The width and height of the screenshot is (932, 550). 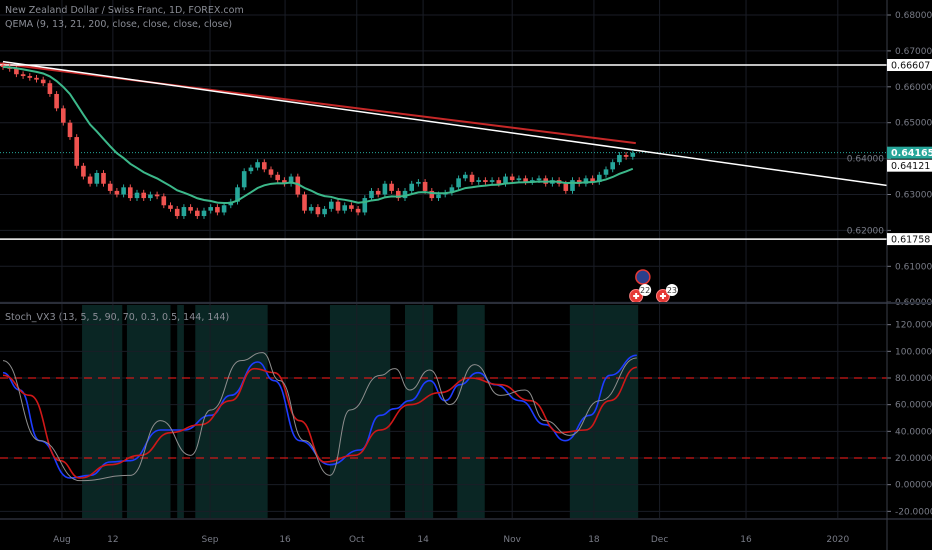 I want to click on price-tick-label: 0.61000, so click(x=913, y=267).